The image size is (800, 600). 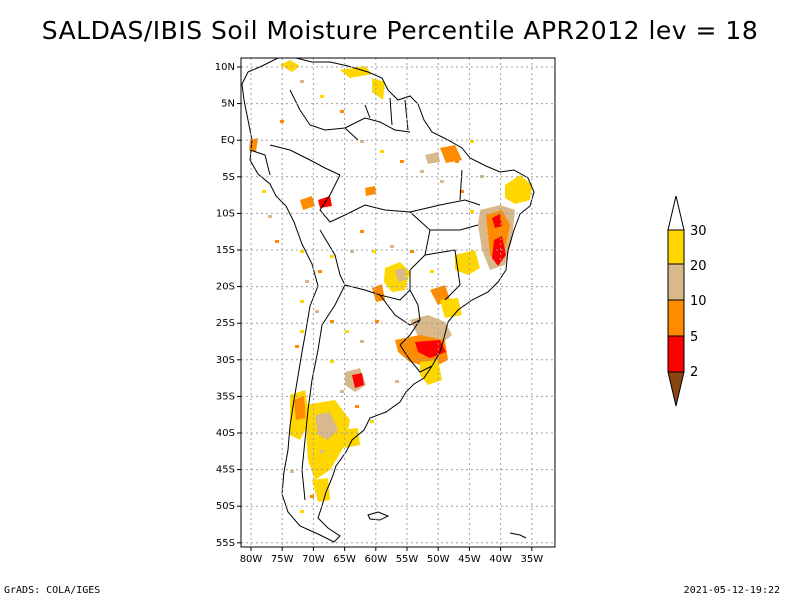 I want to click on patch-bolivia-tan, so click(x=400, y=275).